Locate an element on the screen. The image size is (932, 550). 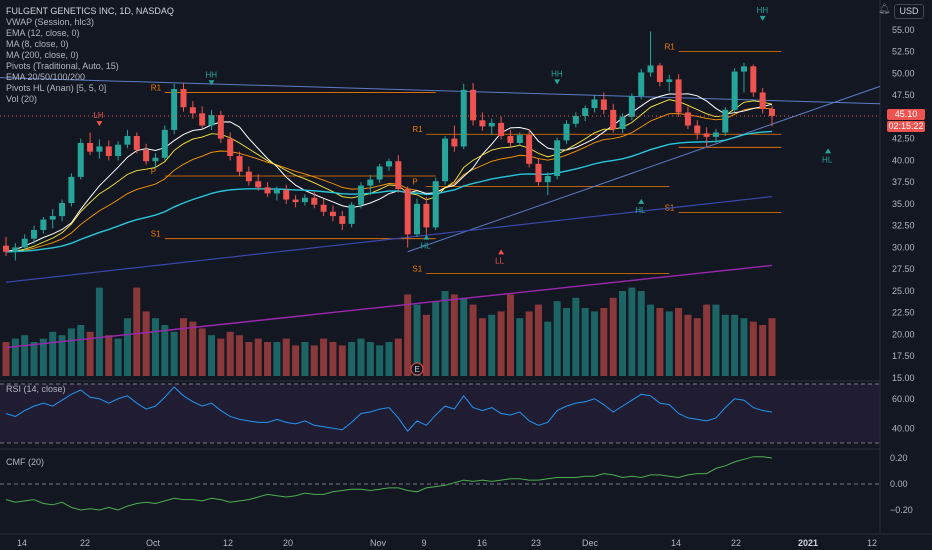
indicator-vwap: VWAP (Session, hlc3) is located at coordinates (50, 22).